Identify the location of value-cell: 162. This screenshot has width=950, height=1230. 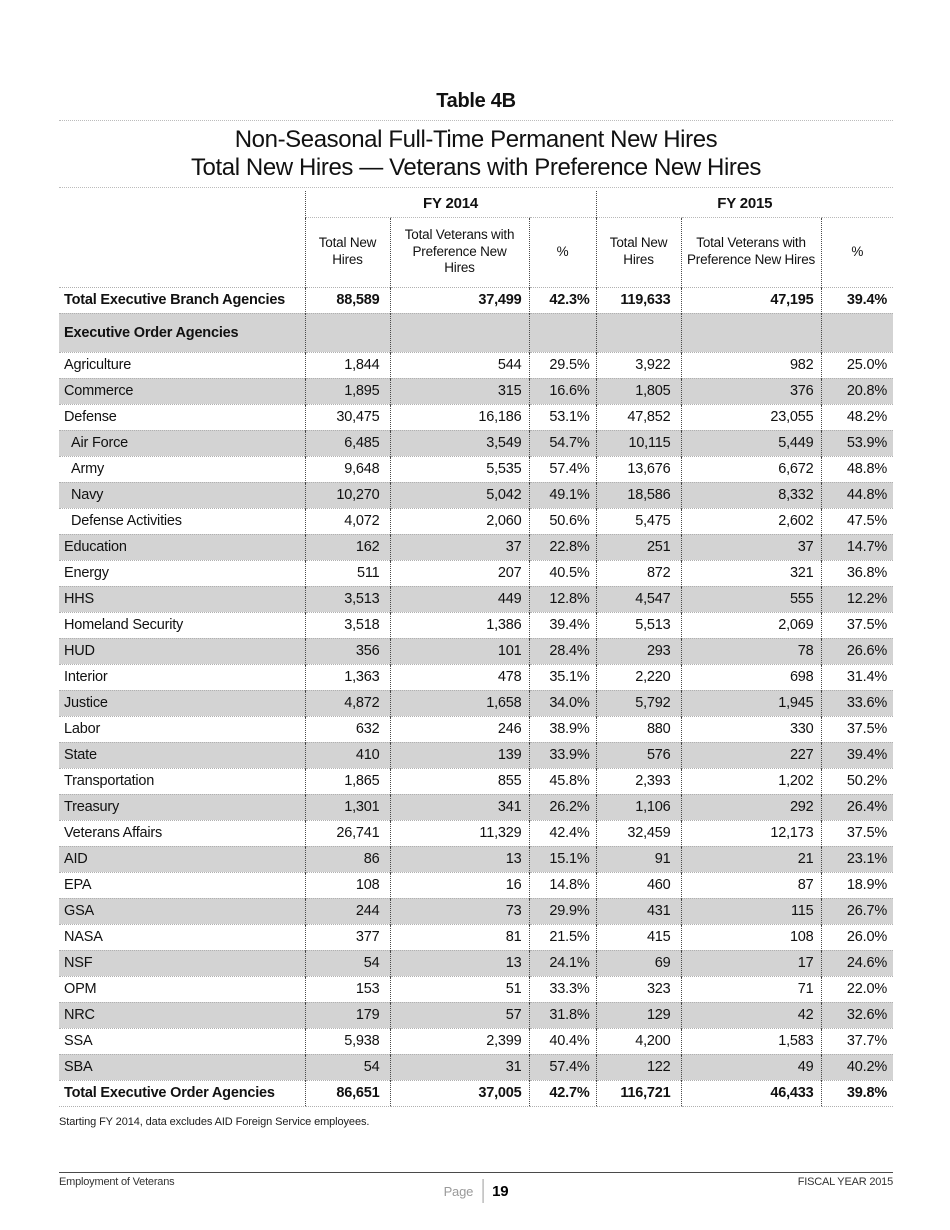
(347, 546).